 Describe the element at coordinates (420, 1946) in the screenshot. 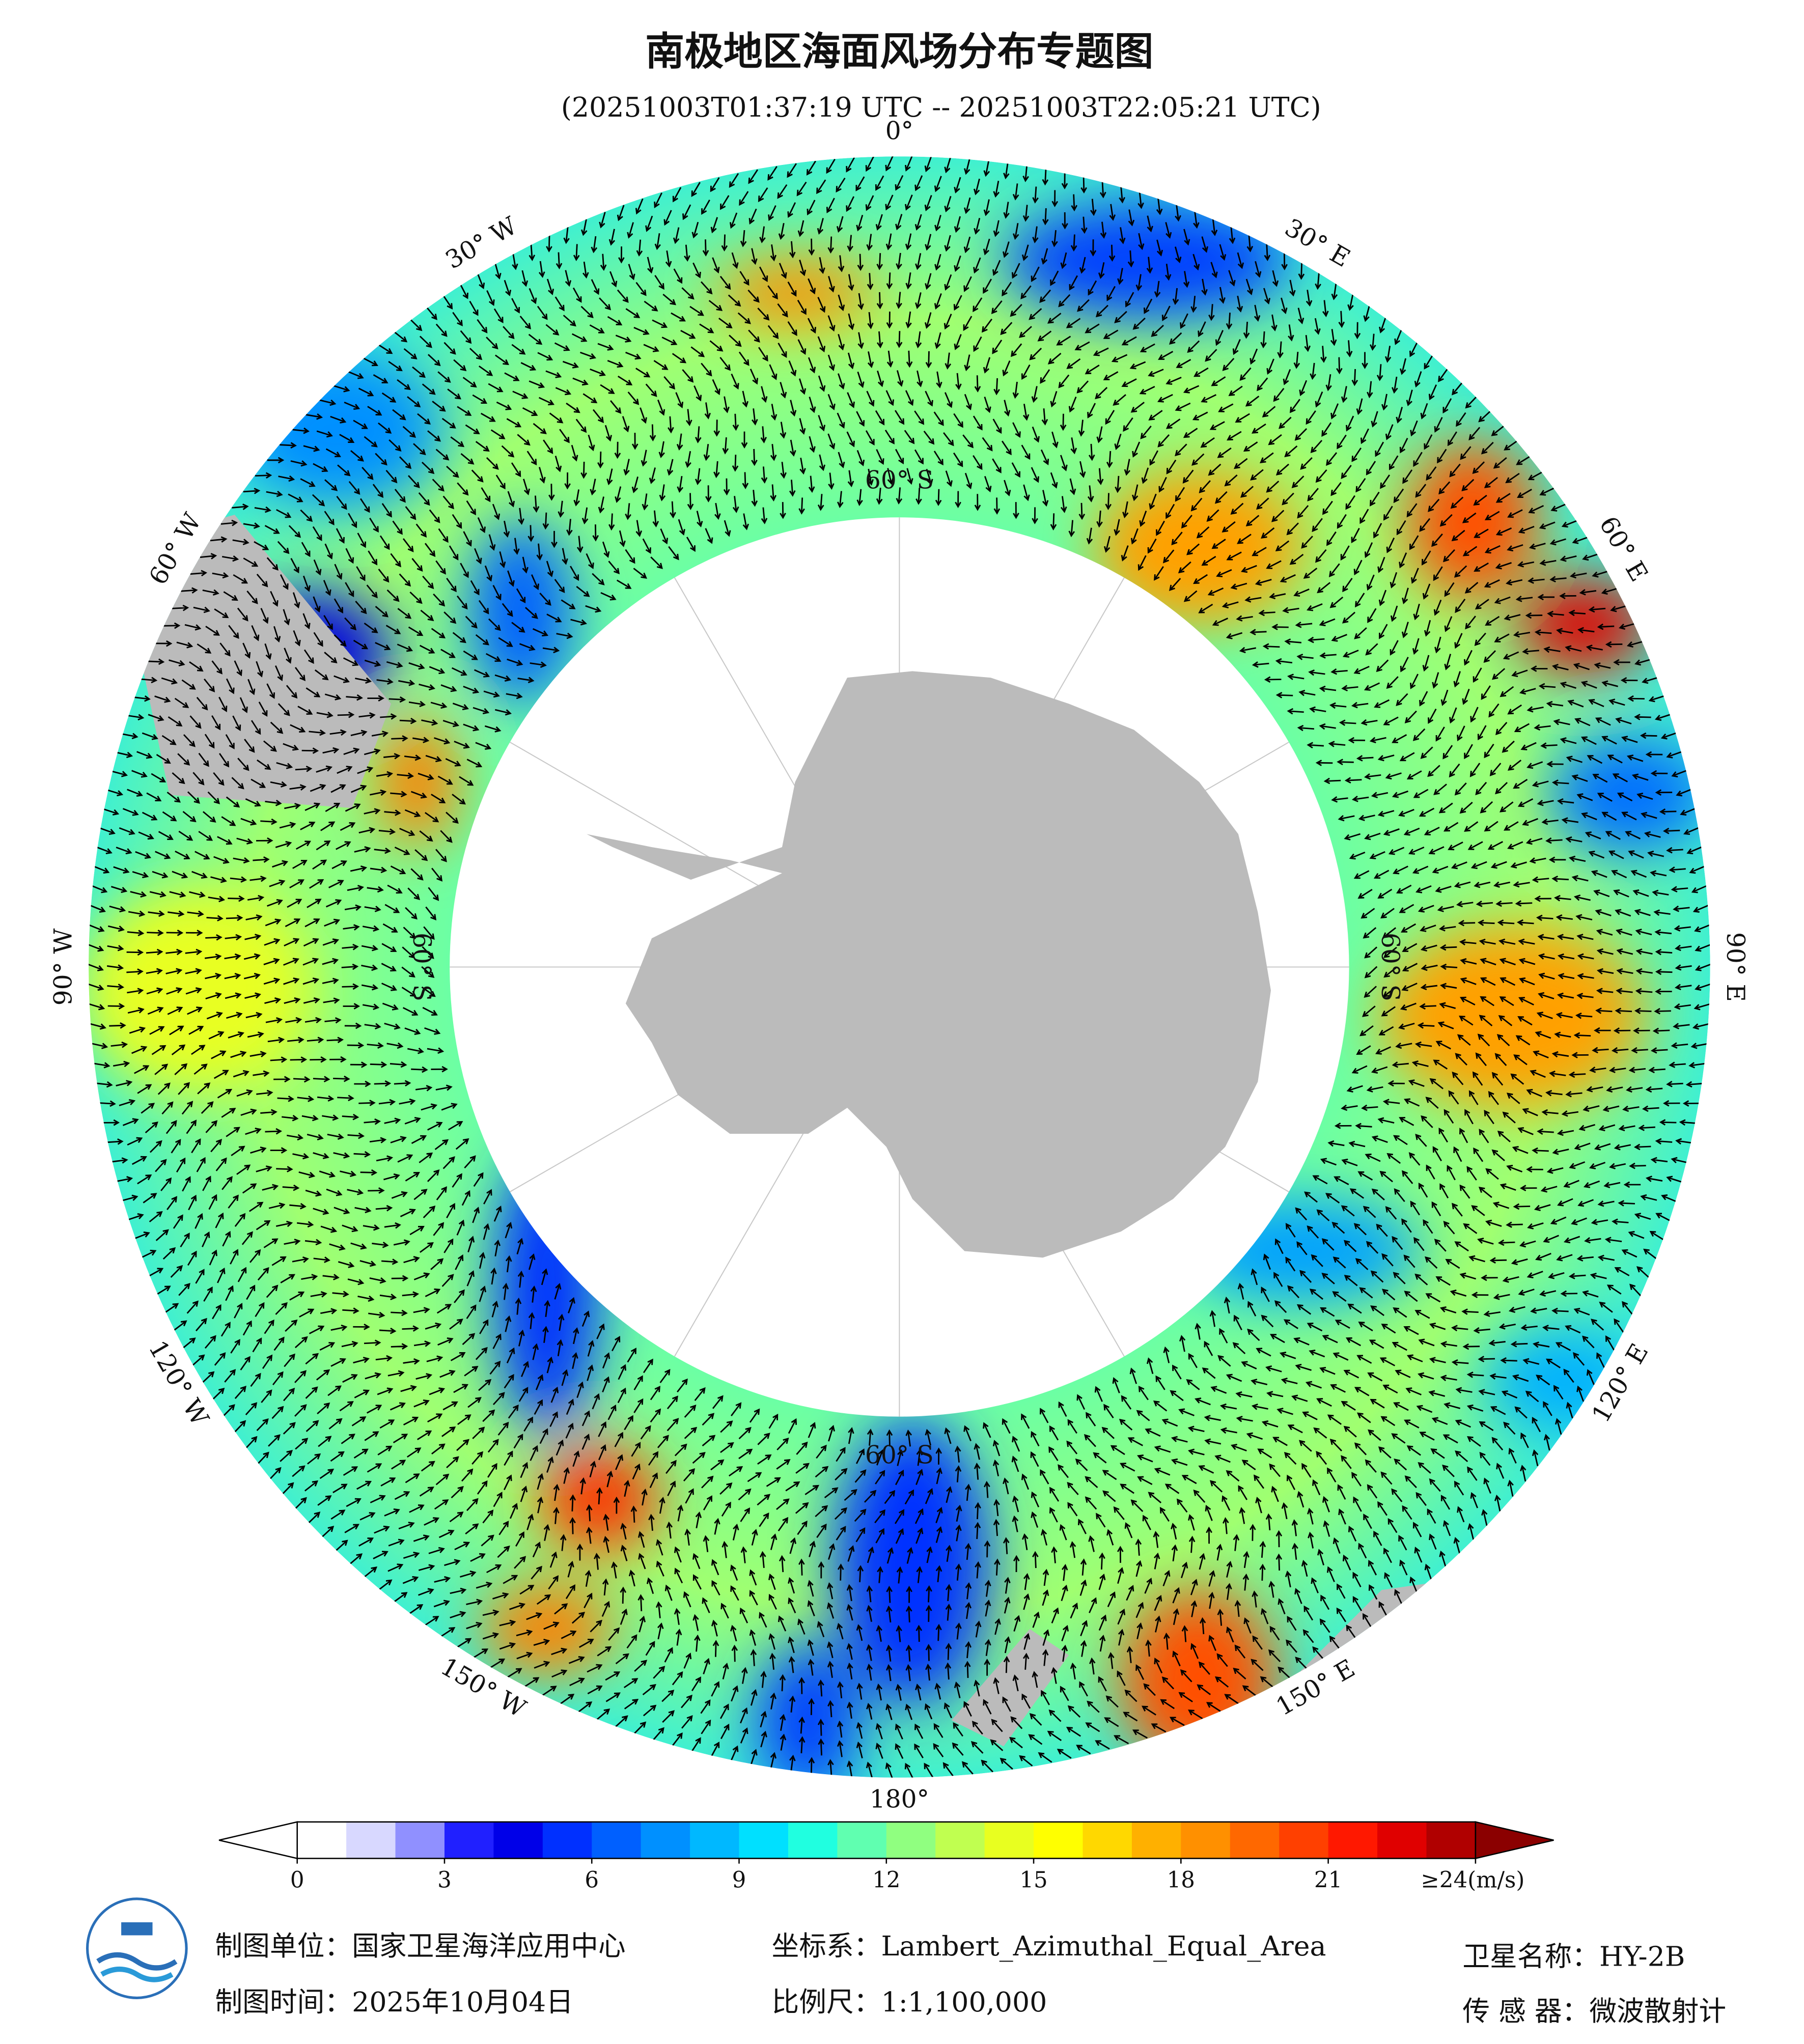

I see `footer-unit: 制图单位：国家卫星海洋应用中心` at that location.